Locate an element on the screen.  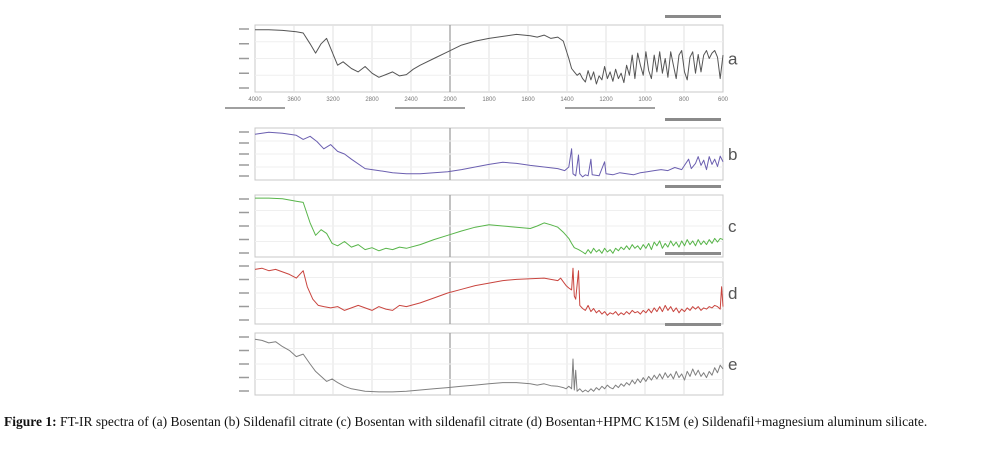
x-tick-label: 1800 is located at coordinates (489, 100).